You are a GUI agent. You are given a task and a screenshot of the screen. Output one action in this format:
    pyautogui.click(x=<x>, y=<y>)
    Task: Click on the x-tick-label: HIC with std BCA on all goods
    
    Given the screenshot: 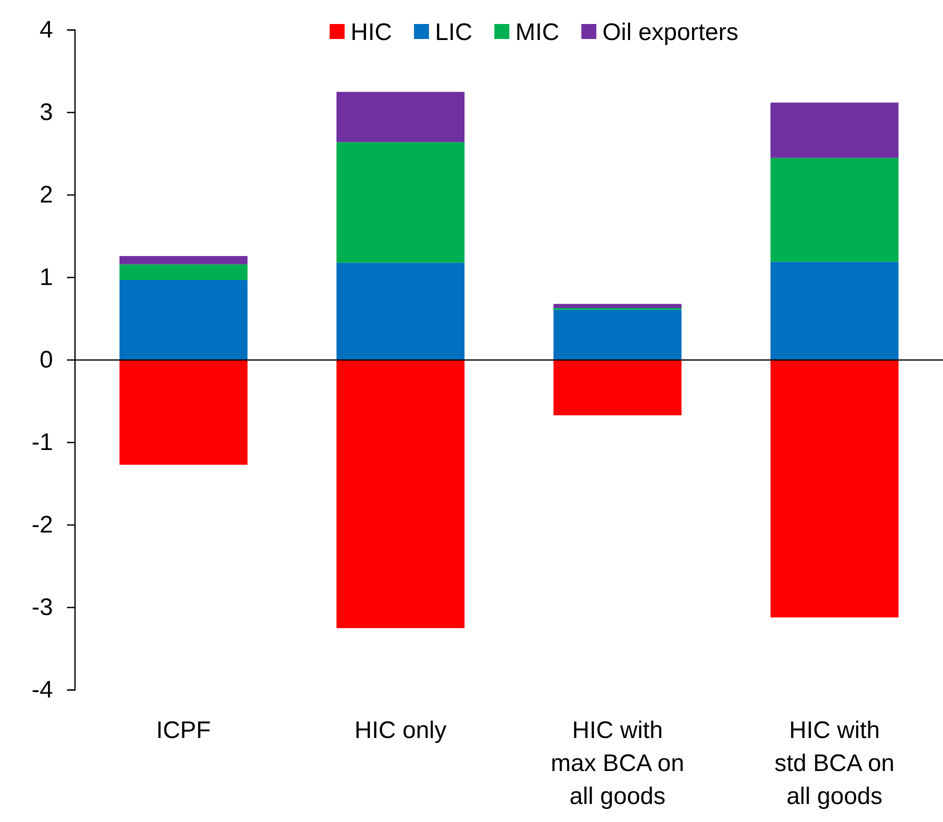 What is the action you would take?
    pyautogui.click(x=834, y=763)
    